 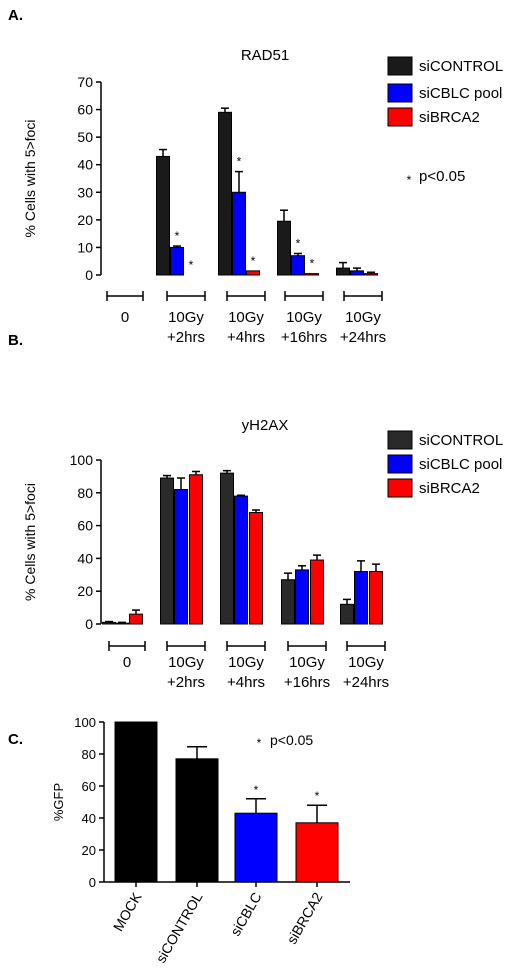 What do you see at coordinates (246, 682) in the screenshot?
I see `category-label: +4hrs` at bounding box center [246, 682].